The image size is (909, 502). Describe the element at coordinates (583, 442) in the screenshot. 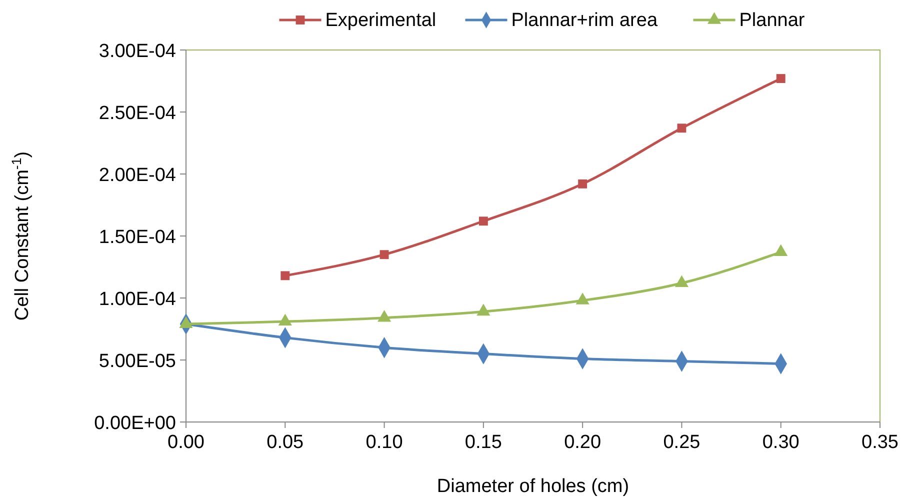

I see `x-tick-label: 0.20` at that location.